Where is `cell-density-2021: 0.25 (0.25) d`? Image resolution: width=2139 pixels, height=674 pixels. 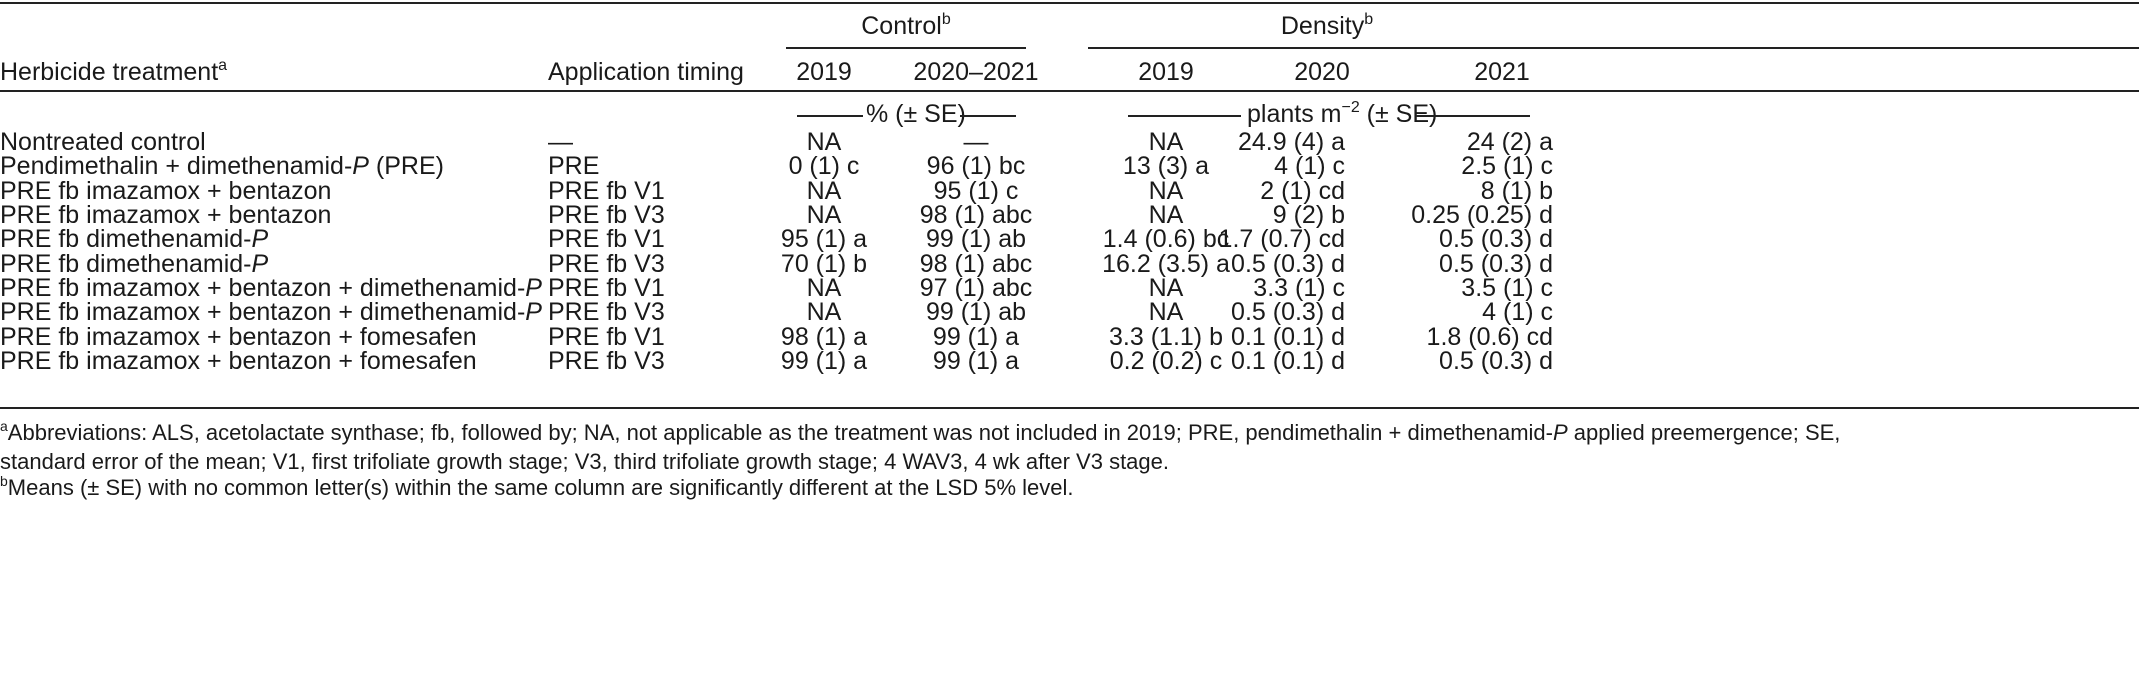
cell-density-2021: 0.25 (0.25) d is located at coordinates (1482, 215).